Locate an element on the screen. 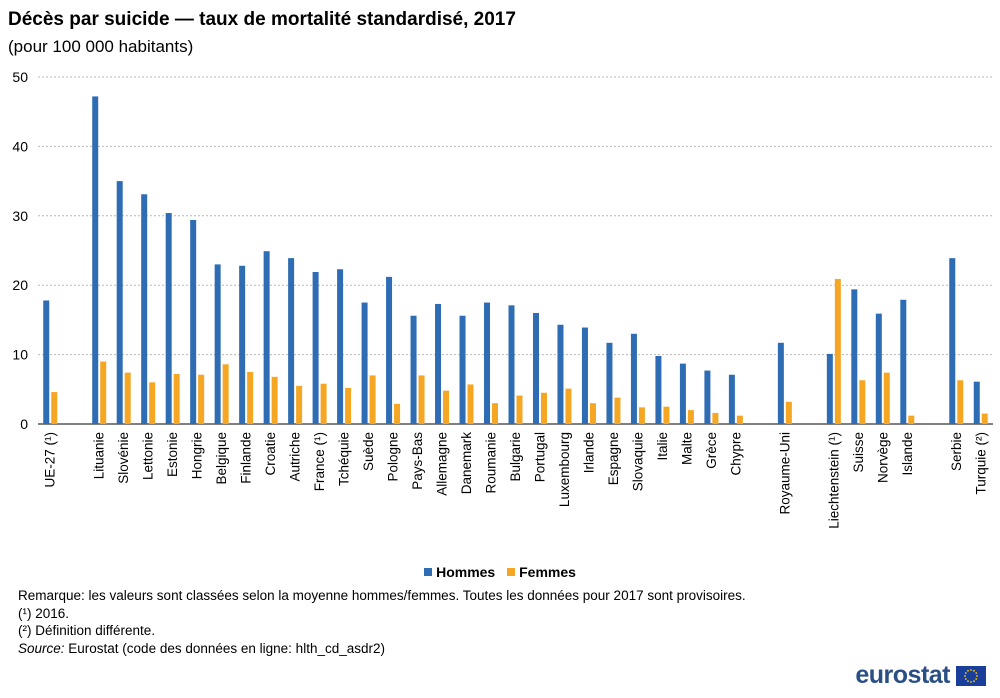 The image size is (1000, 698). y-tick-label: 0 is located at coordinates (24, 424).